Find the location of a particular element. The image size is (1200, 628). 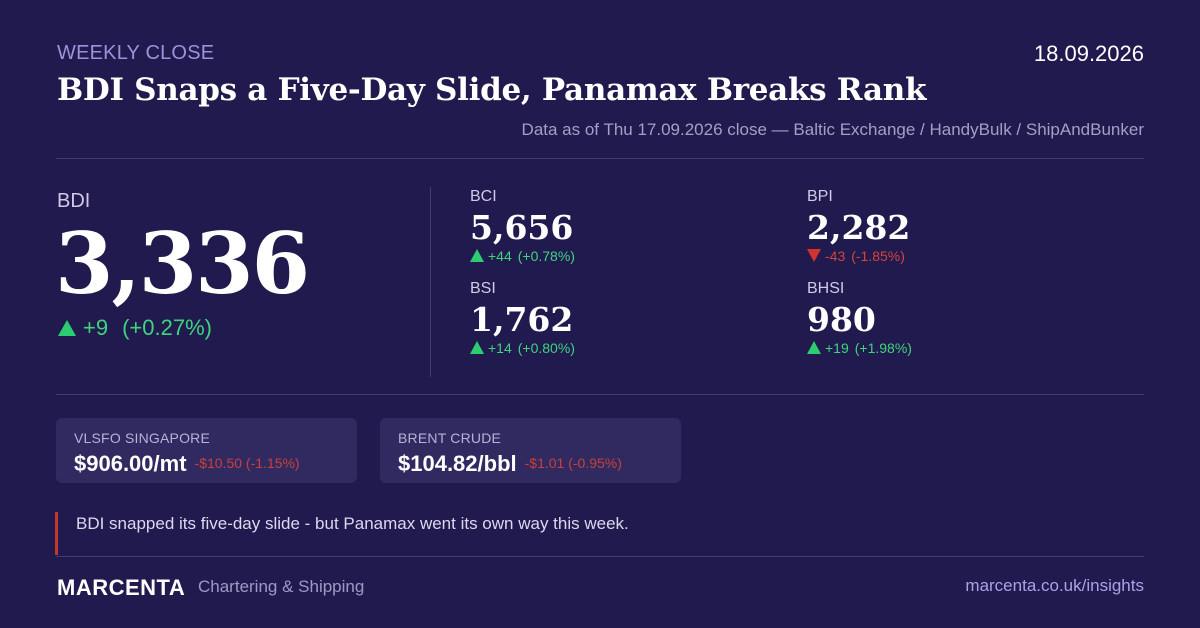

bottom-divider is located at coordinates (600, 556).